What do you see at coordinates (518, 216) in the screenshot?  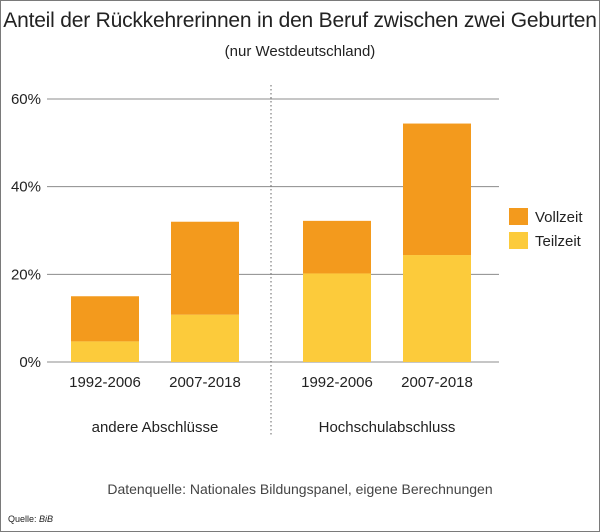 I see `legend-swatch-vollzeit` at bounding box center [518, 216].